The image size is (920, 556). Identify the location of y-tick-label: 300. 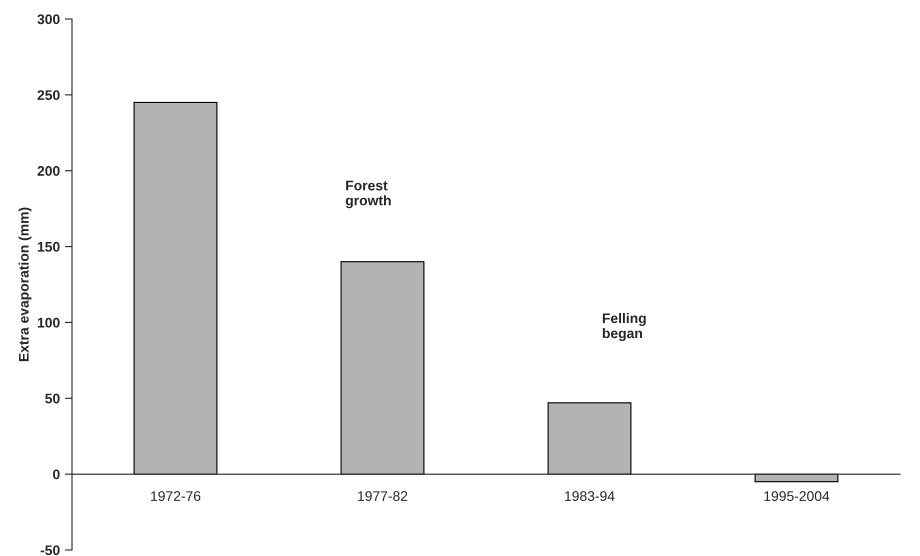
(48, 19).